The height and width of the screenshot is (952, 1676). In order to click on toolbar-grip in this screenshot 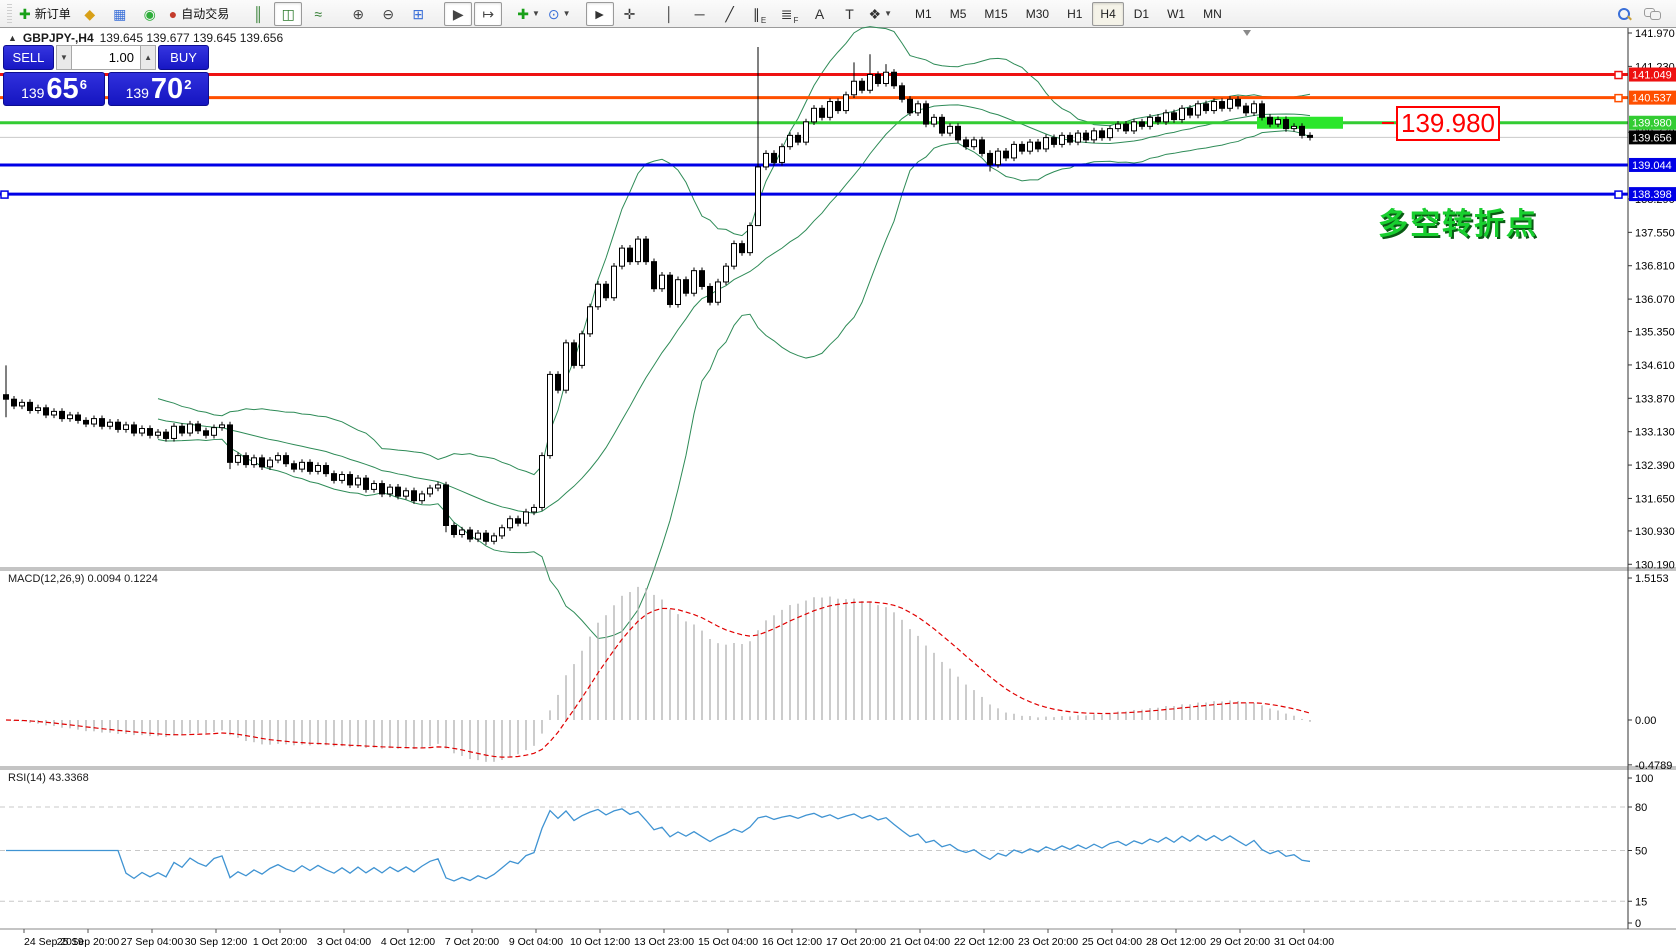, I will do `click(9, 13)`.